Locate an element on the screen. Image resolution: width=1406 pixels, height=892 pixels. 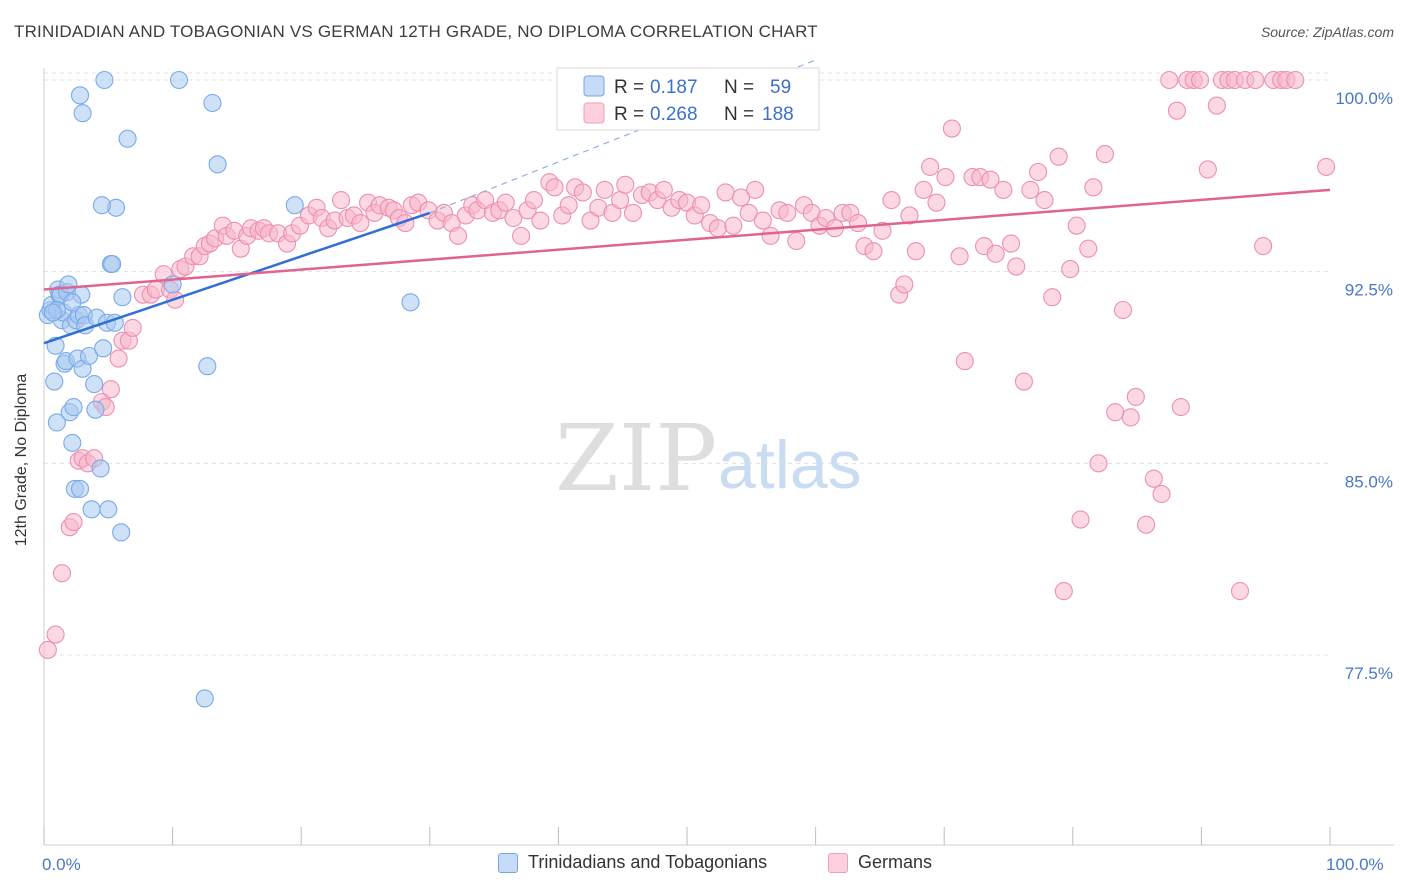
bottom-legend-item-1: Trinidadians and Tobagonians is located at coordinates (632, 862).